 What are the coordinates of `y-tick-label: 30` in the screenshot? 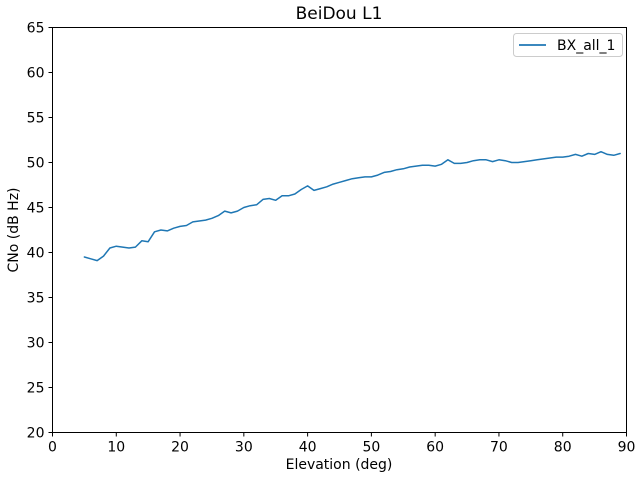 It's located at (36, 344).